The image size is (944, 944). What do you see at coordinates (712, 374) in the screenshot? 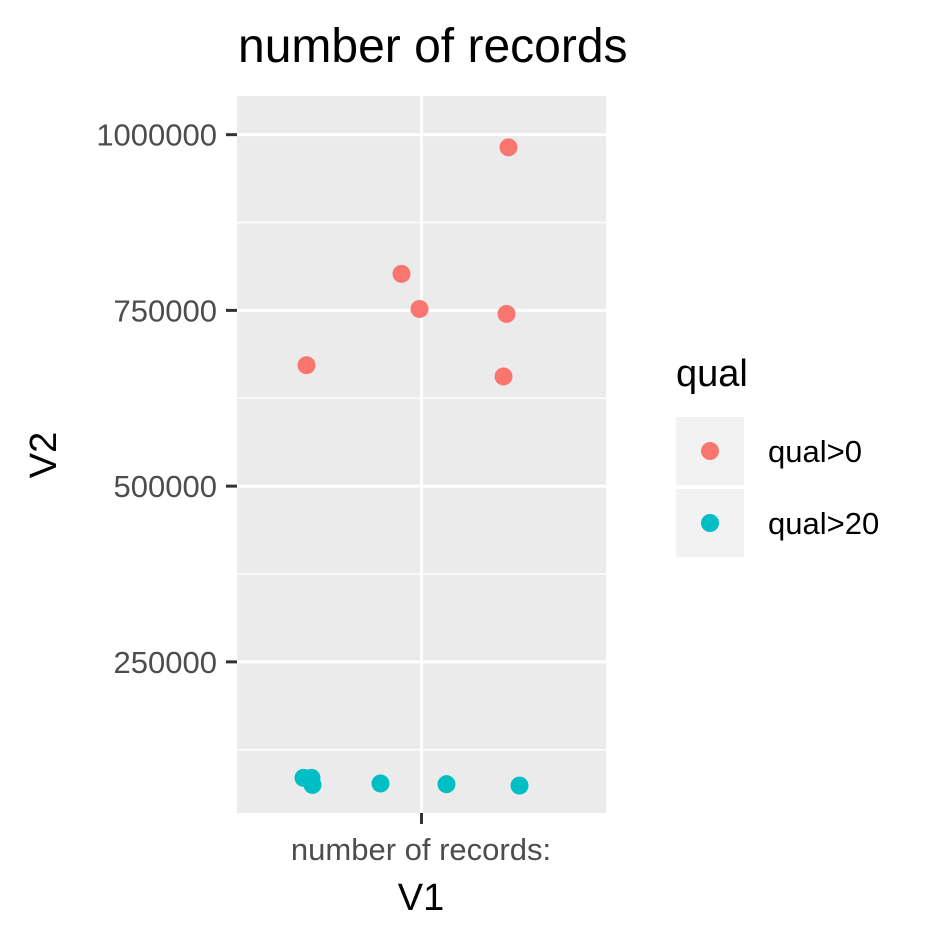
I see `legend-title: qual` at bounding box center [712, 374].